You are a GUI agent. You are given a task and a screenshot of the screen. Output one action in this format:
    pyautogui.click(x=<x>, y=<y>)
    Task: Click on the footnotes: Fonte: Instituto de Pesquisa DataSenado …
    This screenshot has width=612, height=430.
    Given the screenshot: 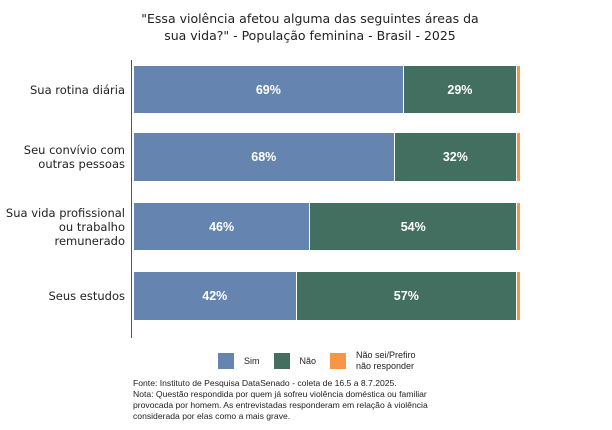 What is the action you would take?
    pyautogui.click(x=283, y=400)
    